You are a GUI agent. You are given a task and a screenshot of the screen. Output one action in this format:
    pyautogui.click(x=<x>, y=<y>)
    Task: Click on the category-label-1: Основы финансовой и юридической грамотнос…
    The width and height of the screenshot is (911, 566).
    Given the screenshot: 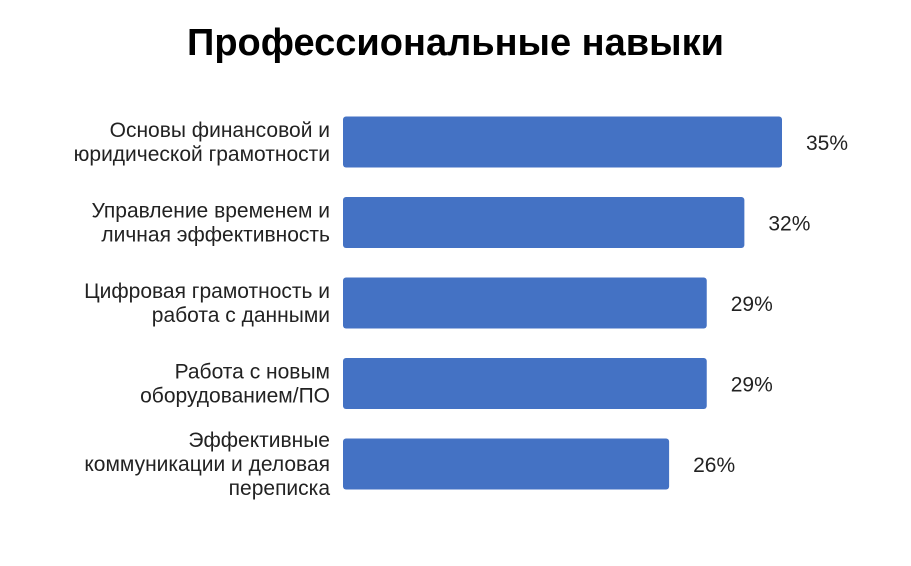 What is the action you would take?
    pyautogui.click(x=202, y=142)
    